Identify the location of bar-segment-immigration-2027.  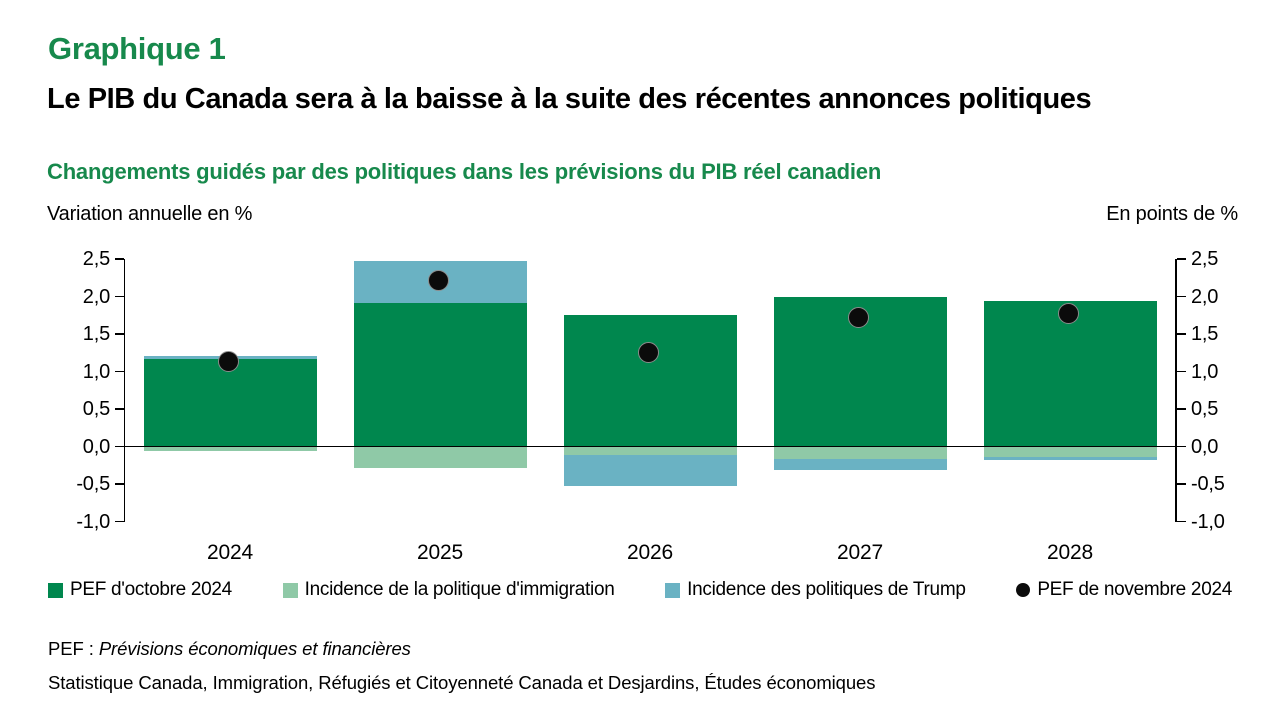
(860, 452).